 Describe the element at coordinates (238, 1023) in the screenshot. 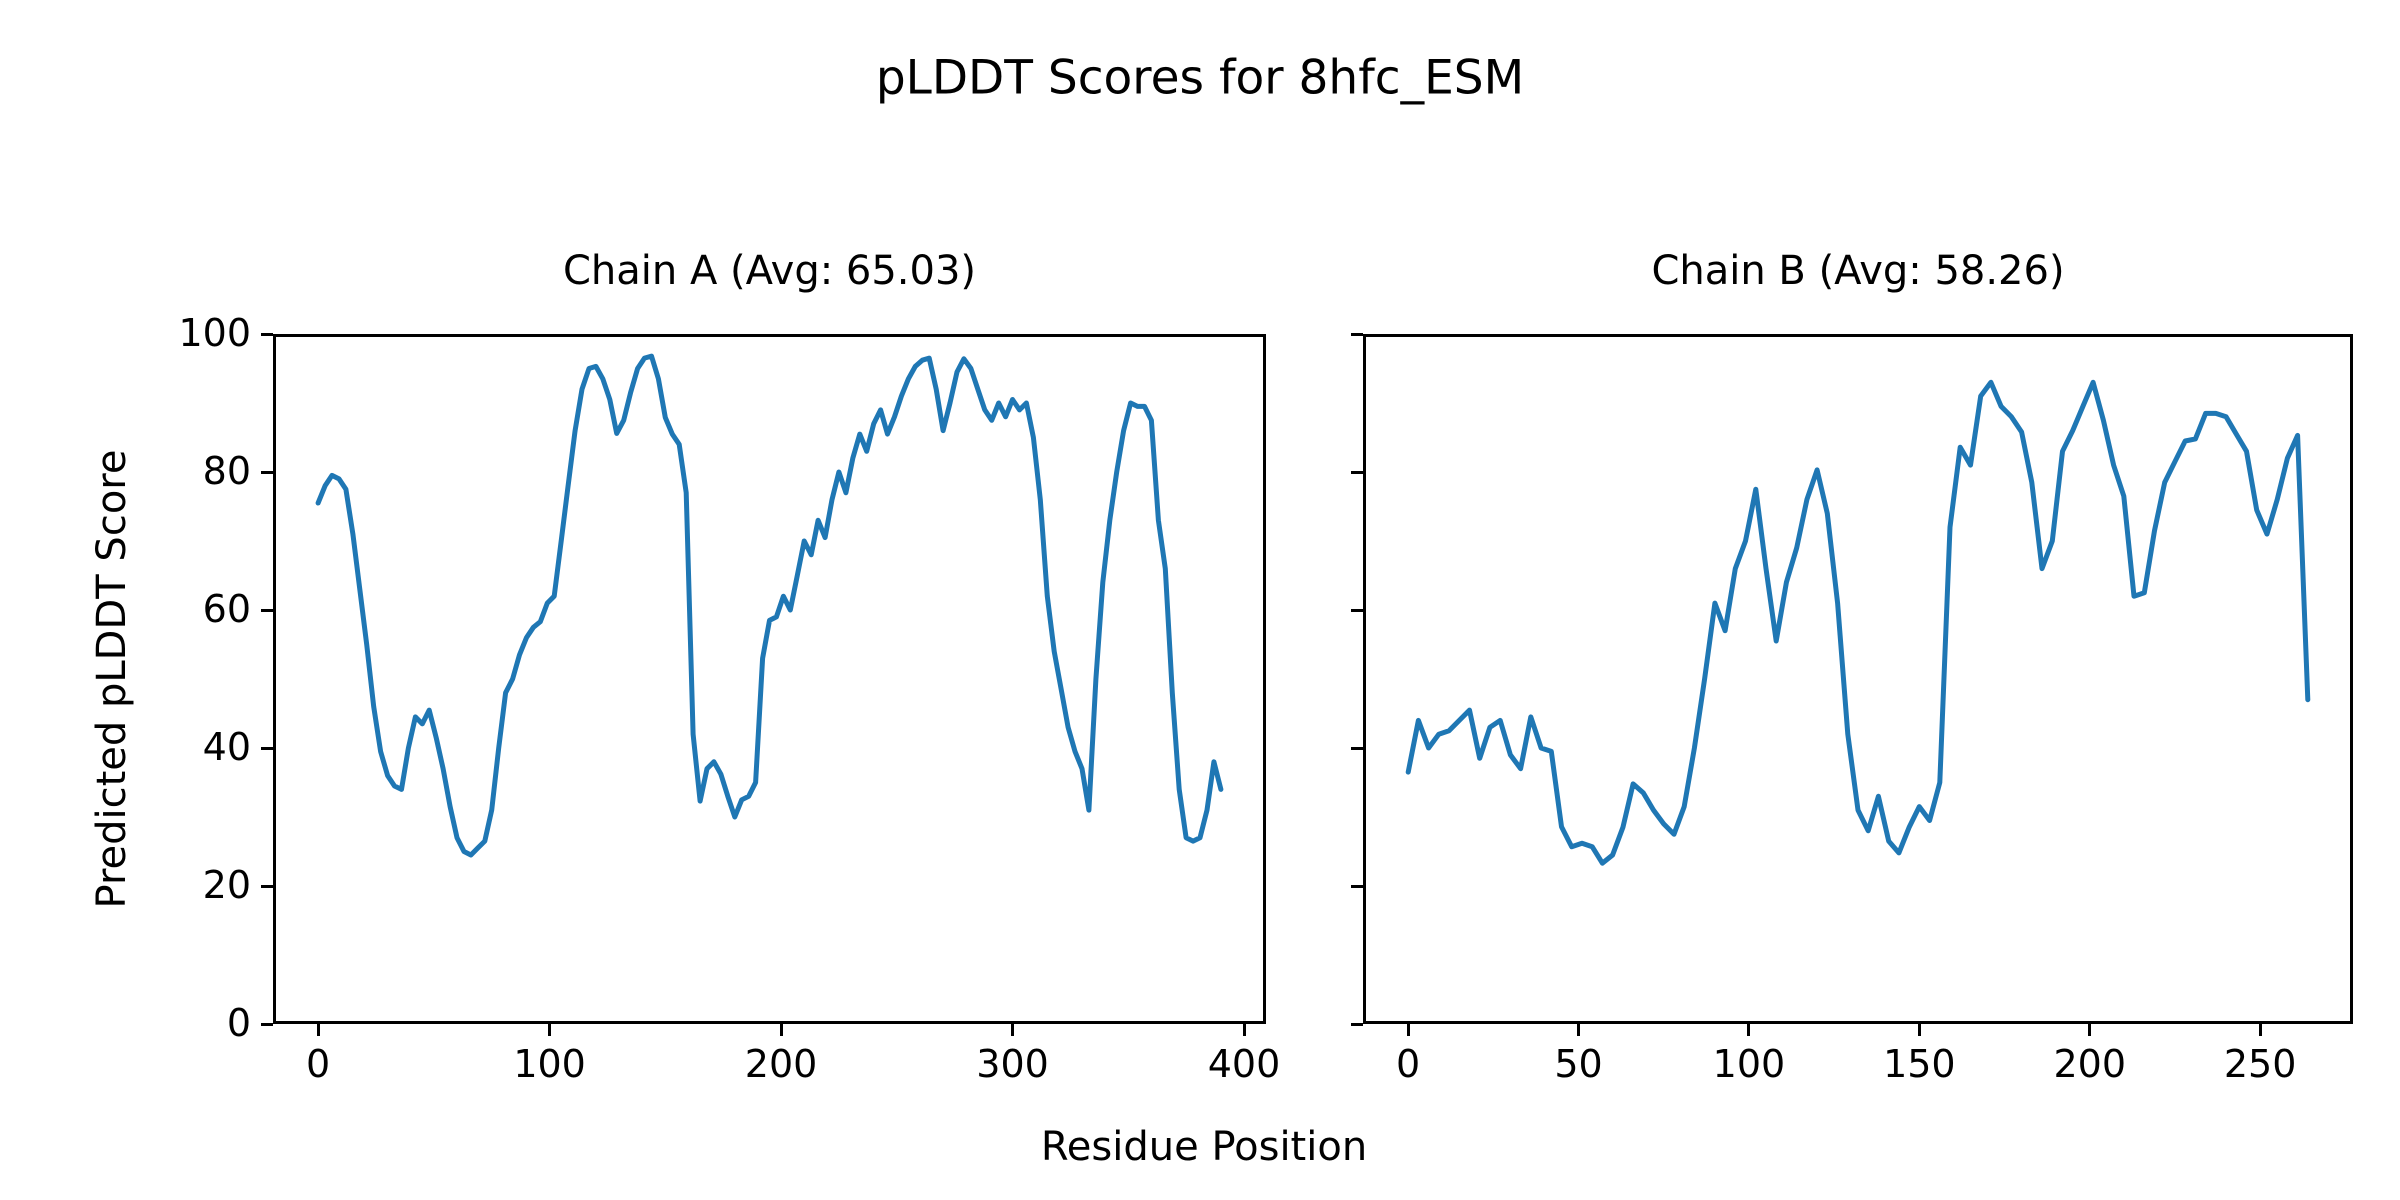

I see `y-tick-label: 0` at that location.